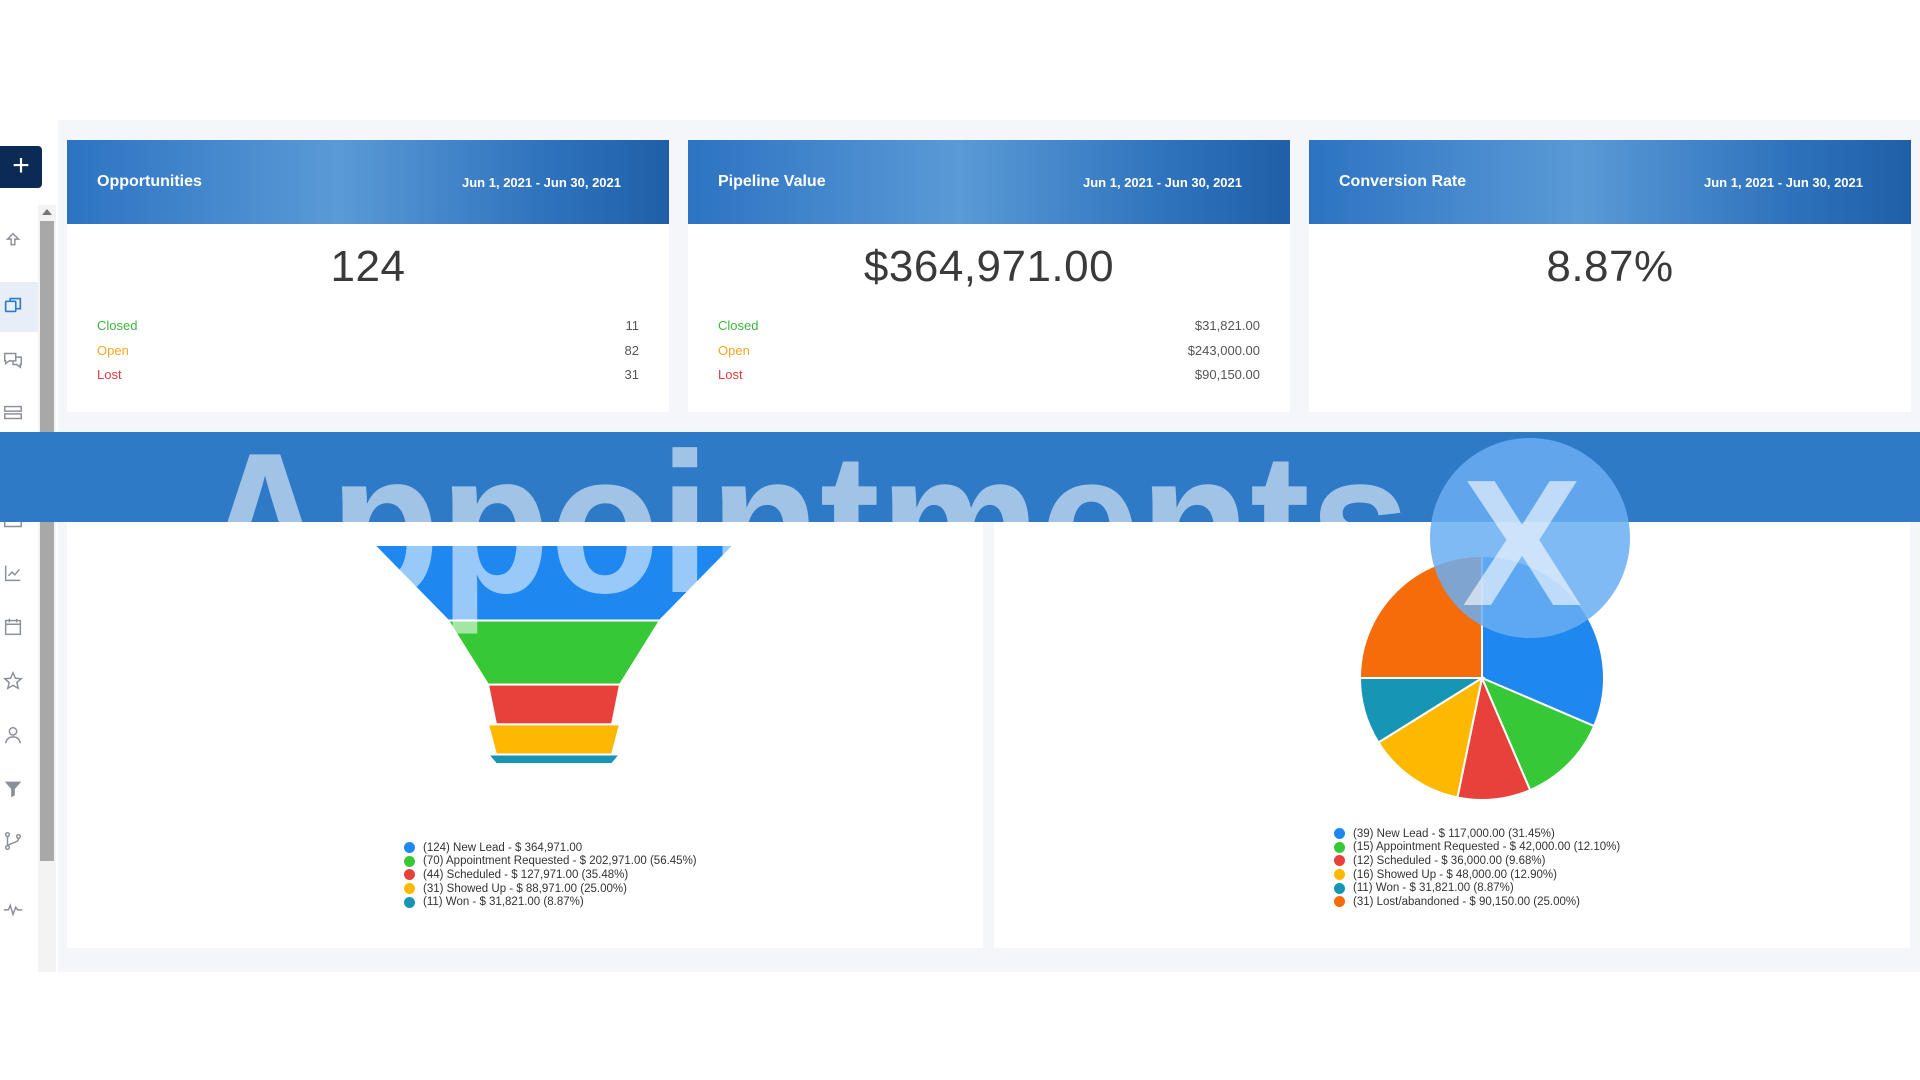 This screenshot has height=1080, width=1920. Describe the element at coordinates (1455, 874) in the screenshot. I see `legend-label: (16) Showed Up - $ 48,000.00 (12.90%)` at that location.